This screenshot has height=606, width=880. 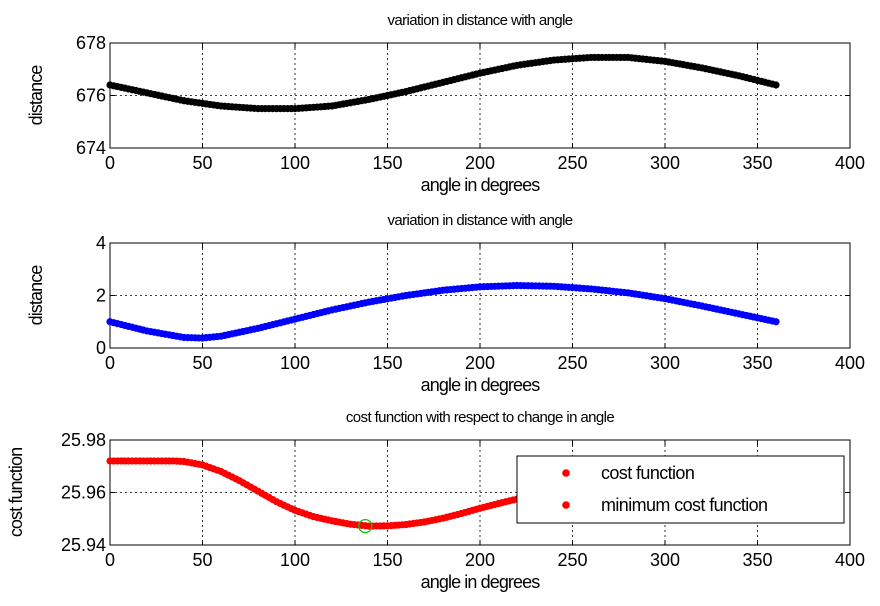 I want to click on y-tick-label: 676, so click(x=91, y=96).